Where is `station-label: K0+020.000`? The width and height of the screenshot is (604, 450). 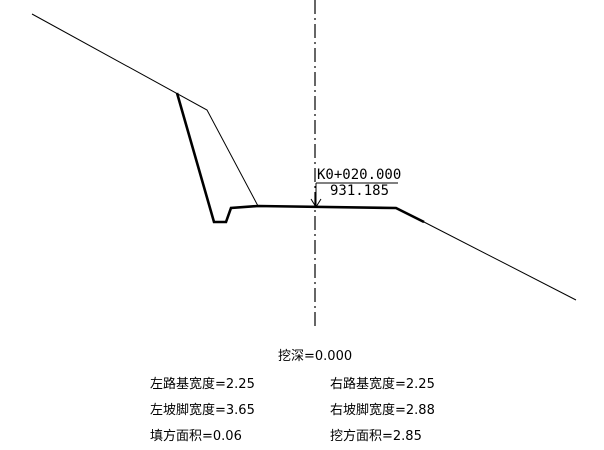
station-label: K0+020.000 is located at coordinates (359, 175).